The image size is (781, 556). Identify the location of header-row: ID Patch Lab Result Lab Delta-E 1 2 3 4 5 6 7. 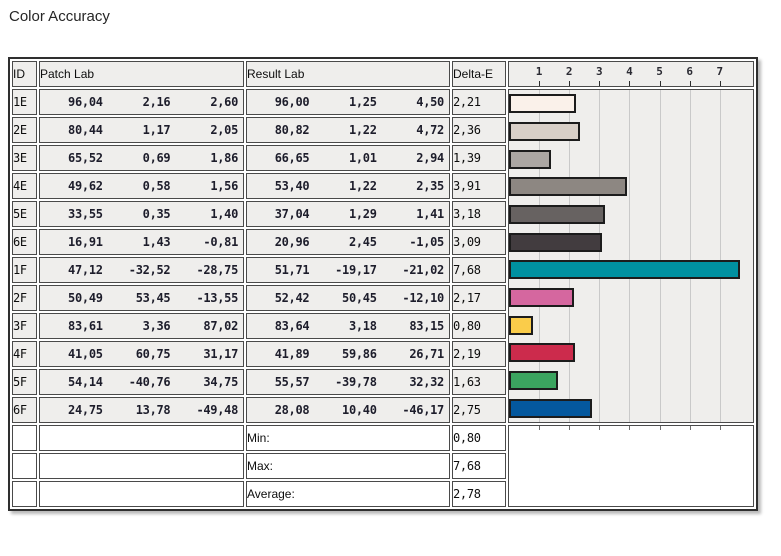
(383, 74).